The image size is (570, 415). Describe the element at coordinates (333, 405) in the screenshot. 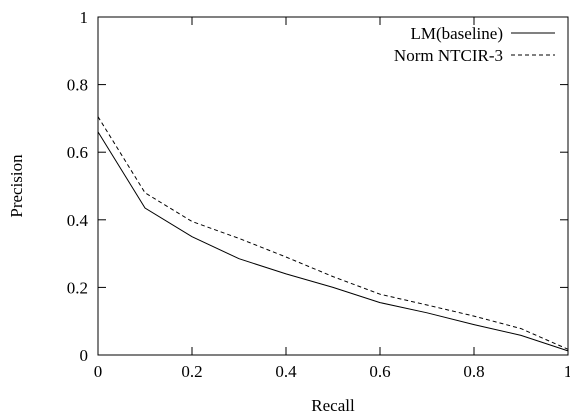

I see `x-axis-label: Recall` at that location.